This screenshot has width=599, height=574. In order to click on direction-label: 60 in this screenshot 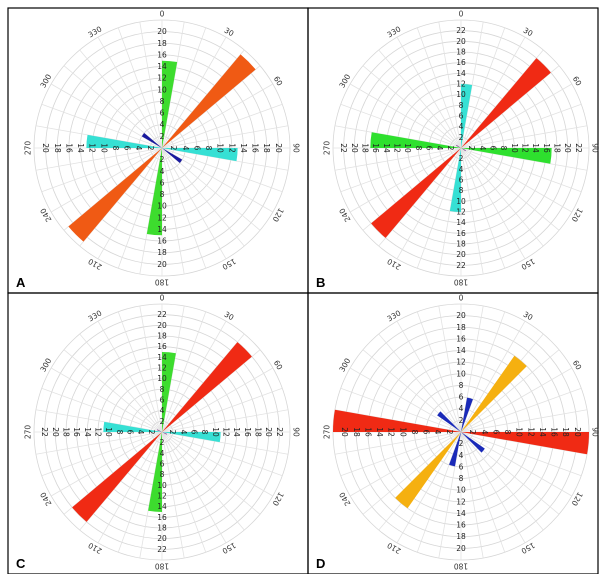, I will do `click(577, 365)`.